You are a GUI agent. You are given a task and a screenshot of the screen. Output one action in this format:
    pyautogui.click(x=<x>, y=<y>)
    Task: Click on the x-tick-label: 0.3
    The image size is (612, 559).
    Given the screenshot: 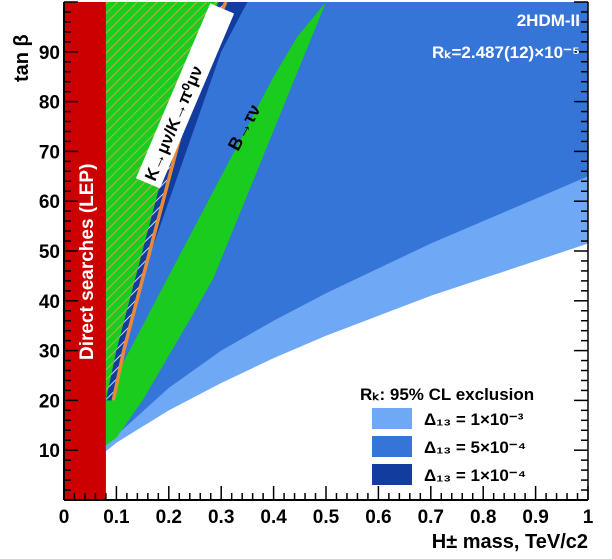 What is the action you would take?
    pyautogui.click(x=221, y=517)
    